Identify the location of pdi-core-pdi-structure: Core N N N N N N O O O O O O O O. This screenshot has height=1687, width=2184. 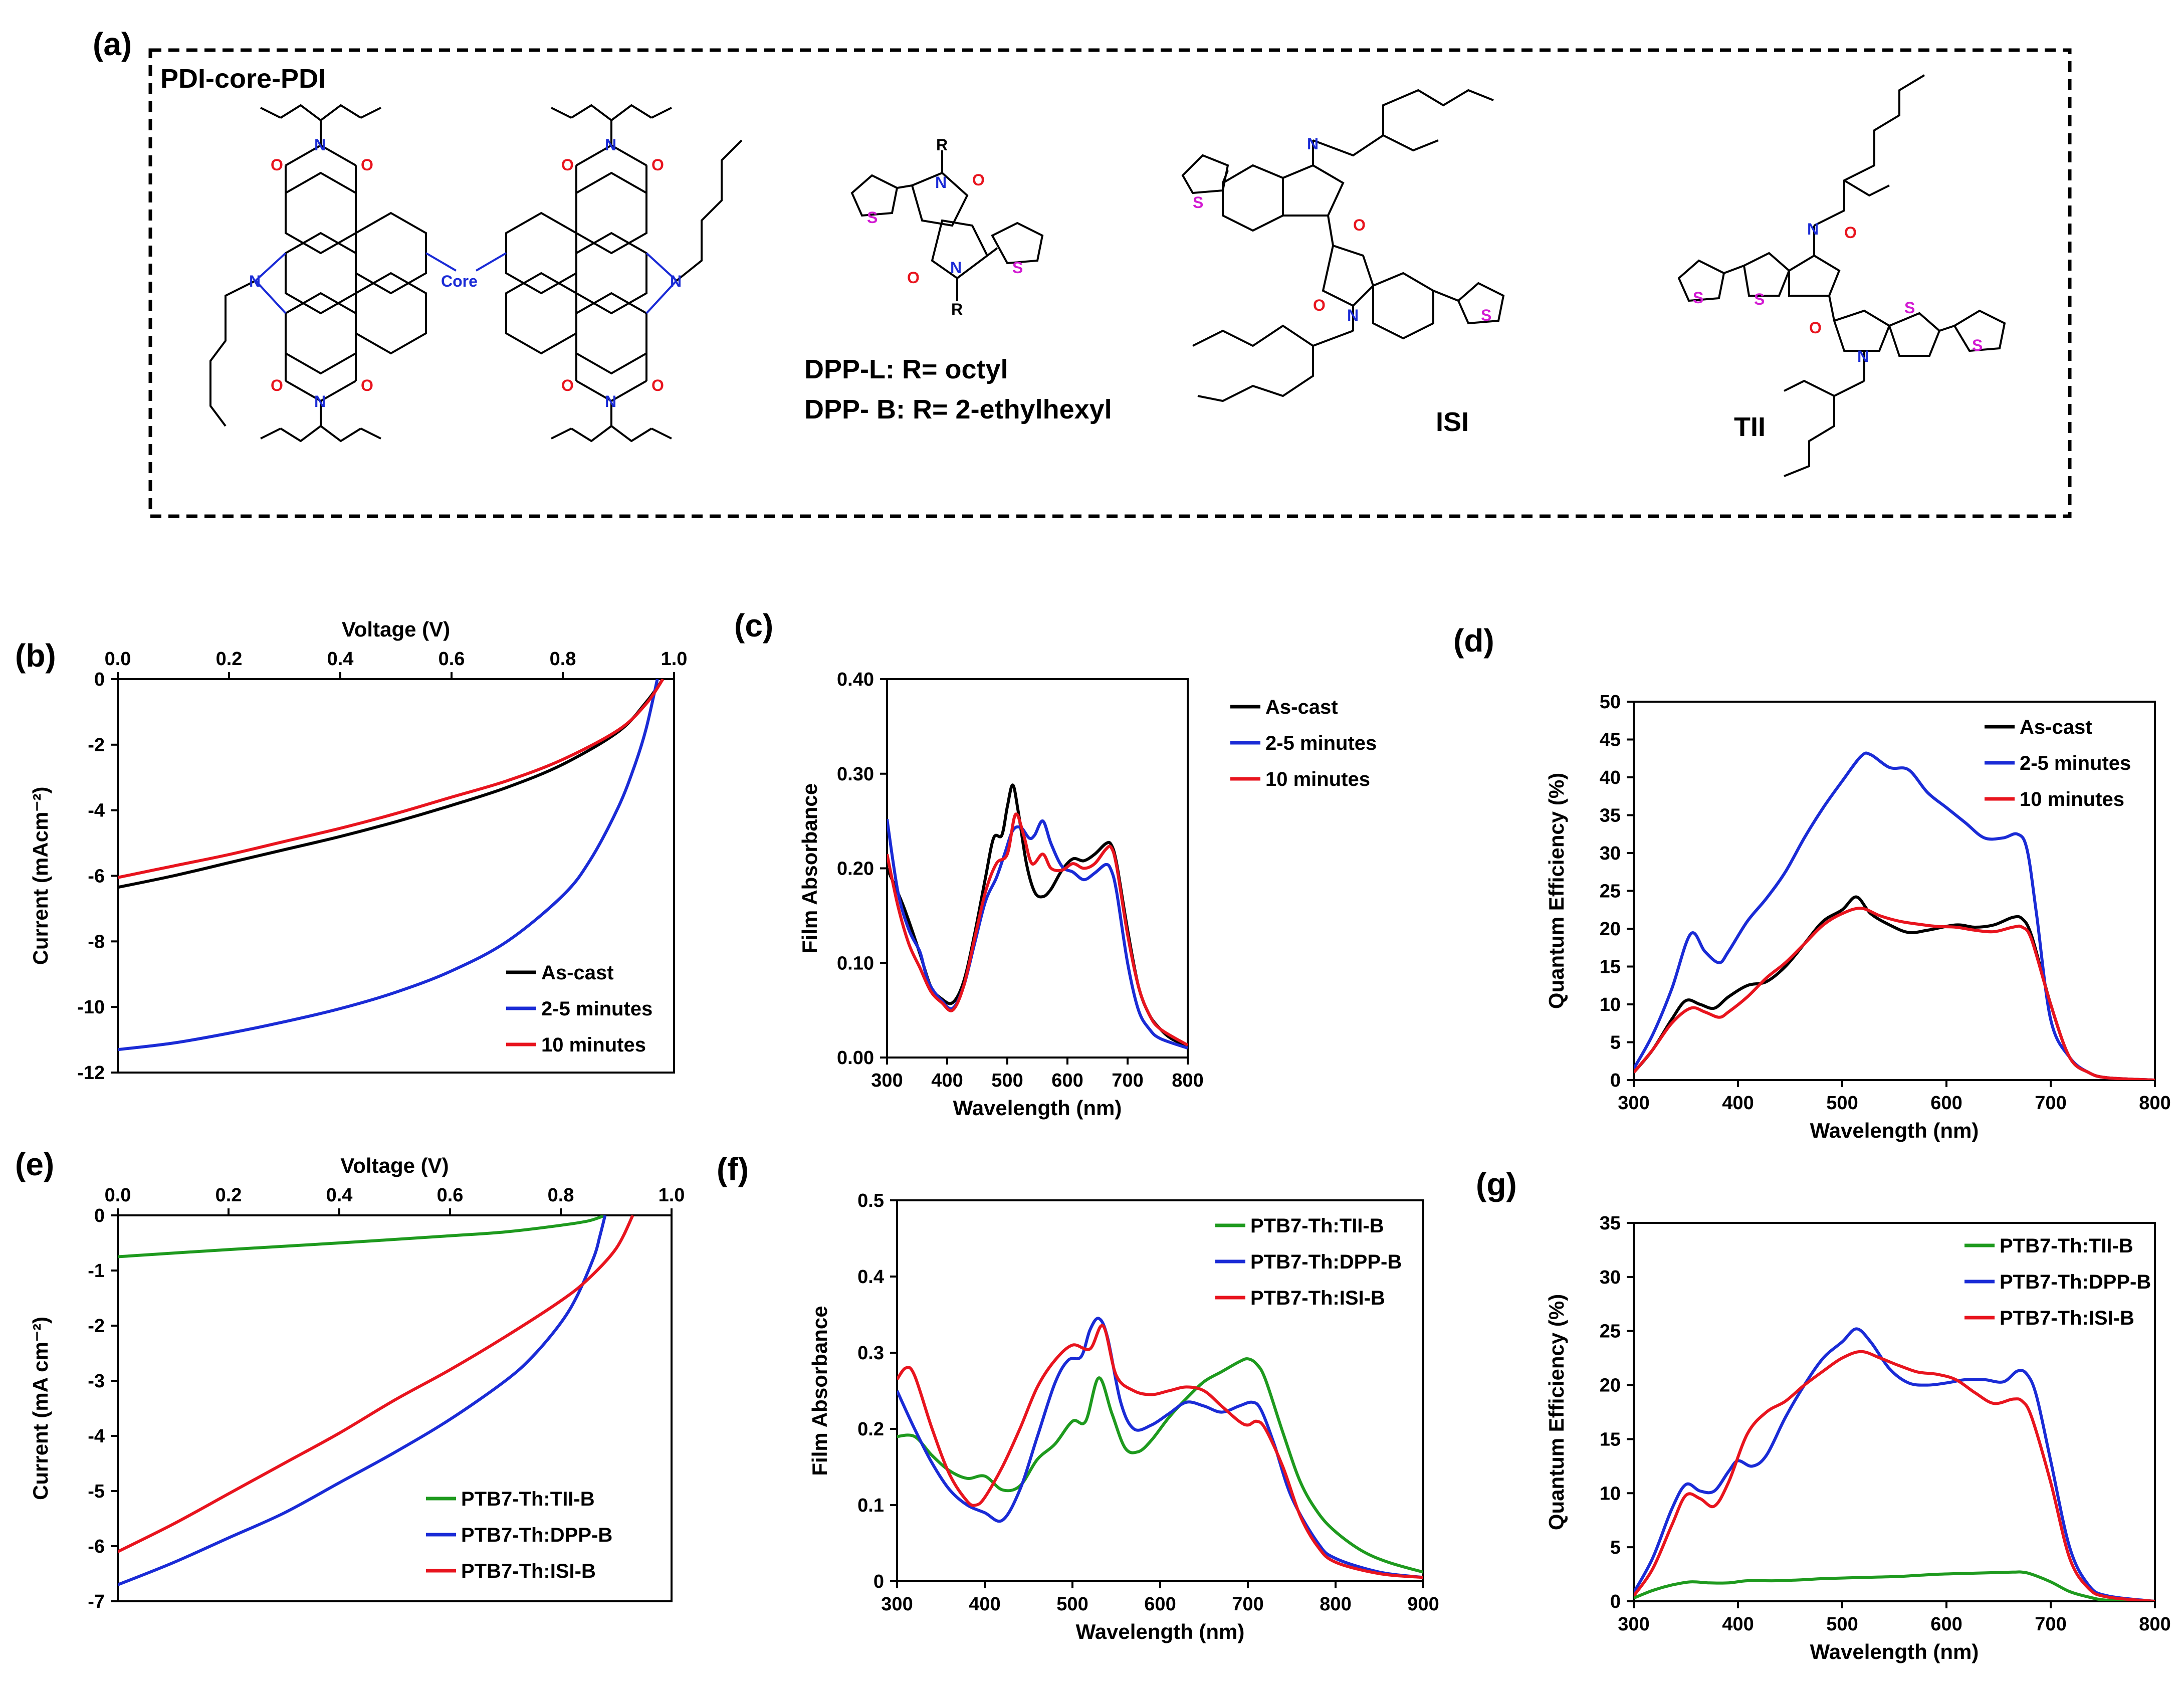
(476, 273).